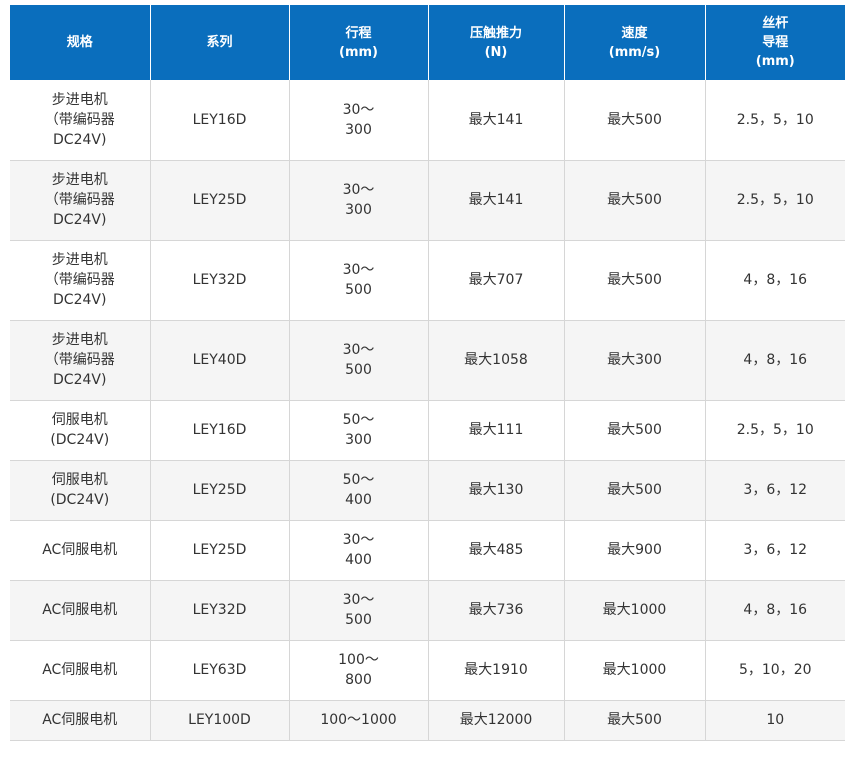  What do you see at coordinates (634, 33) in the screenshot?
I see `header-speed-line: 速度` at bounding box center [634, 33].